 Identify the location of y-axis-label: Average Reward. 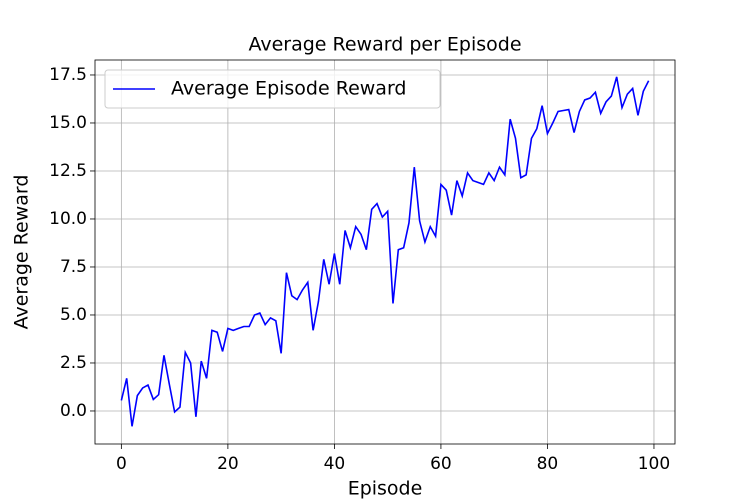
(22, 252).